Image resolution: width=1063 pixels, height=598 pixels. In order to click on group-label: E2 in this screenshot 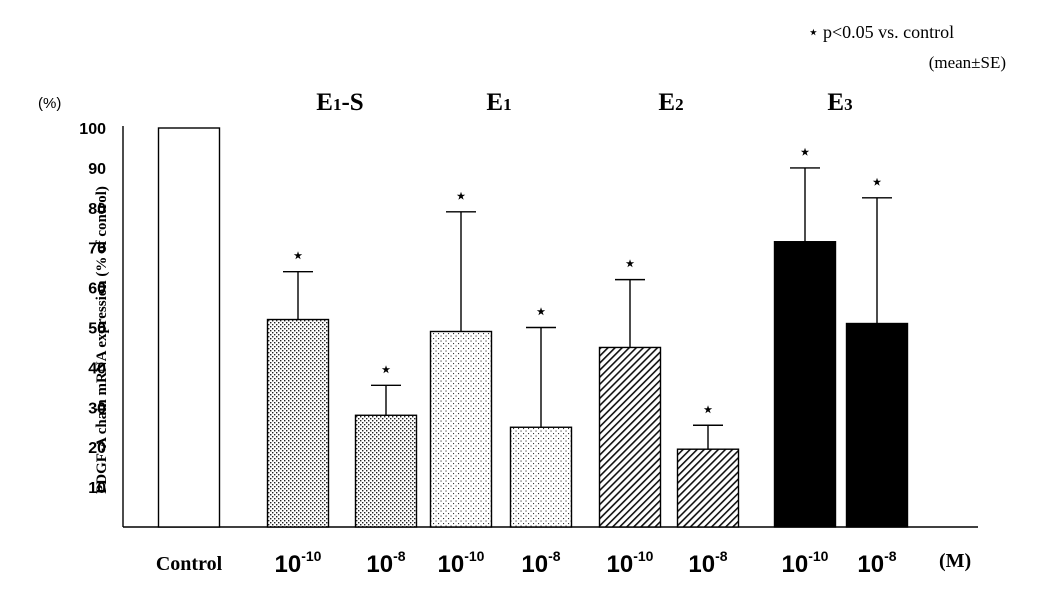, I will do `click(670, 102)`.